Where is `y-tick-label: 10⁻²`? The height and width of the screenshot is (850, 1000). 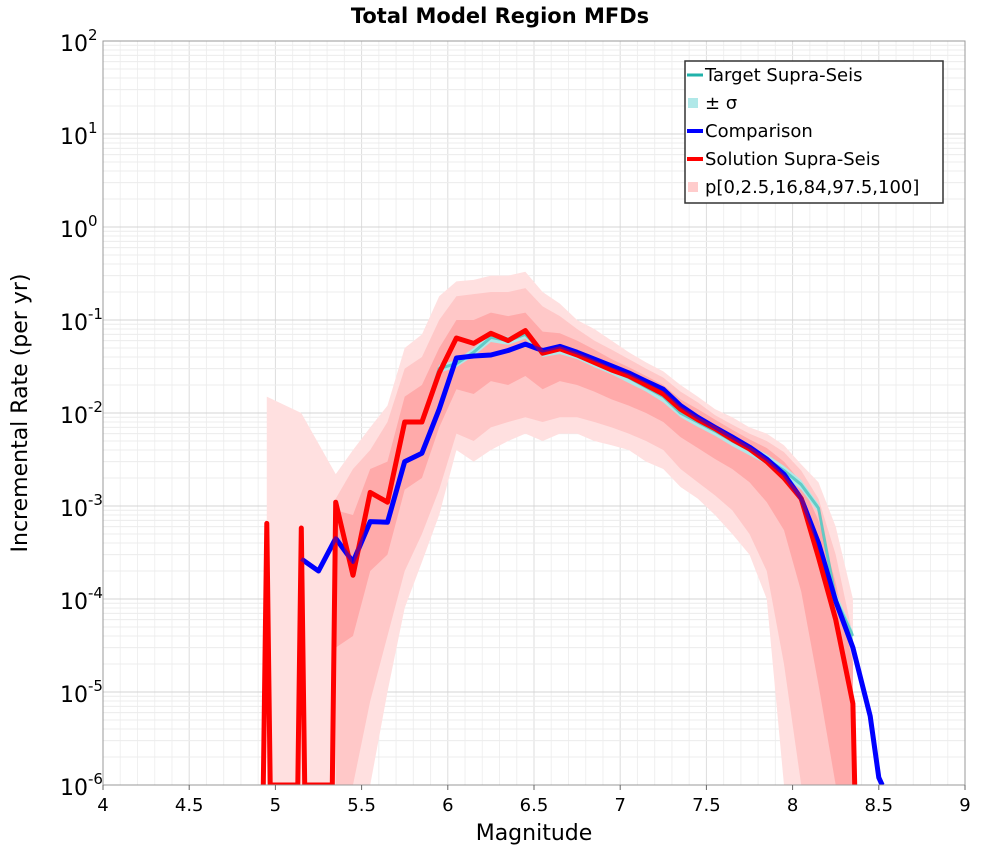
y-tick-label: 10⁻² is located at coordinates (81, 413).